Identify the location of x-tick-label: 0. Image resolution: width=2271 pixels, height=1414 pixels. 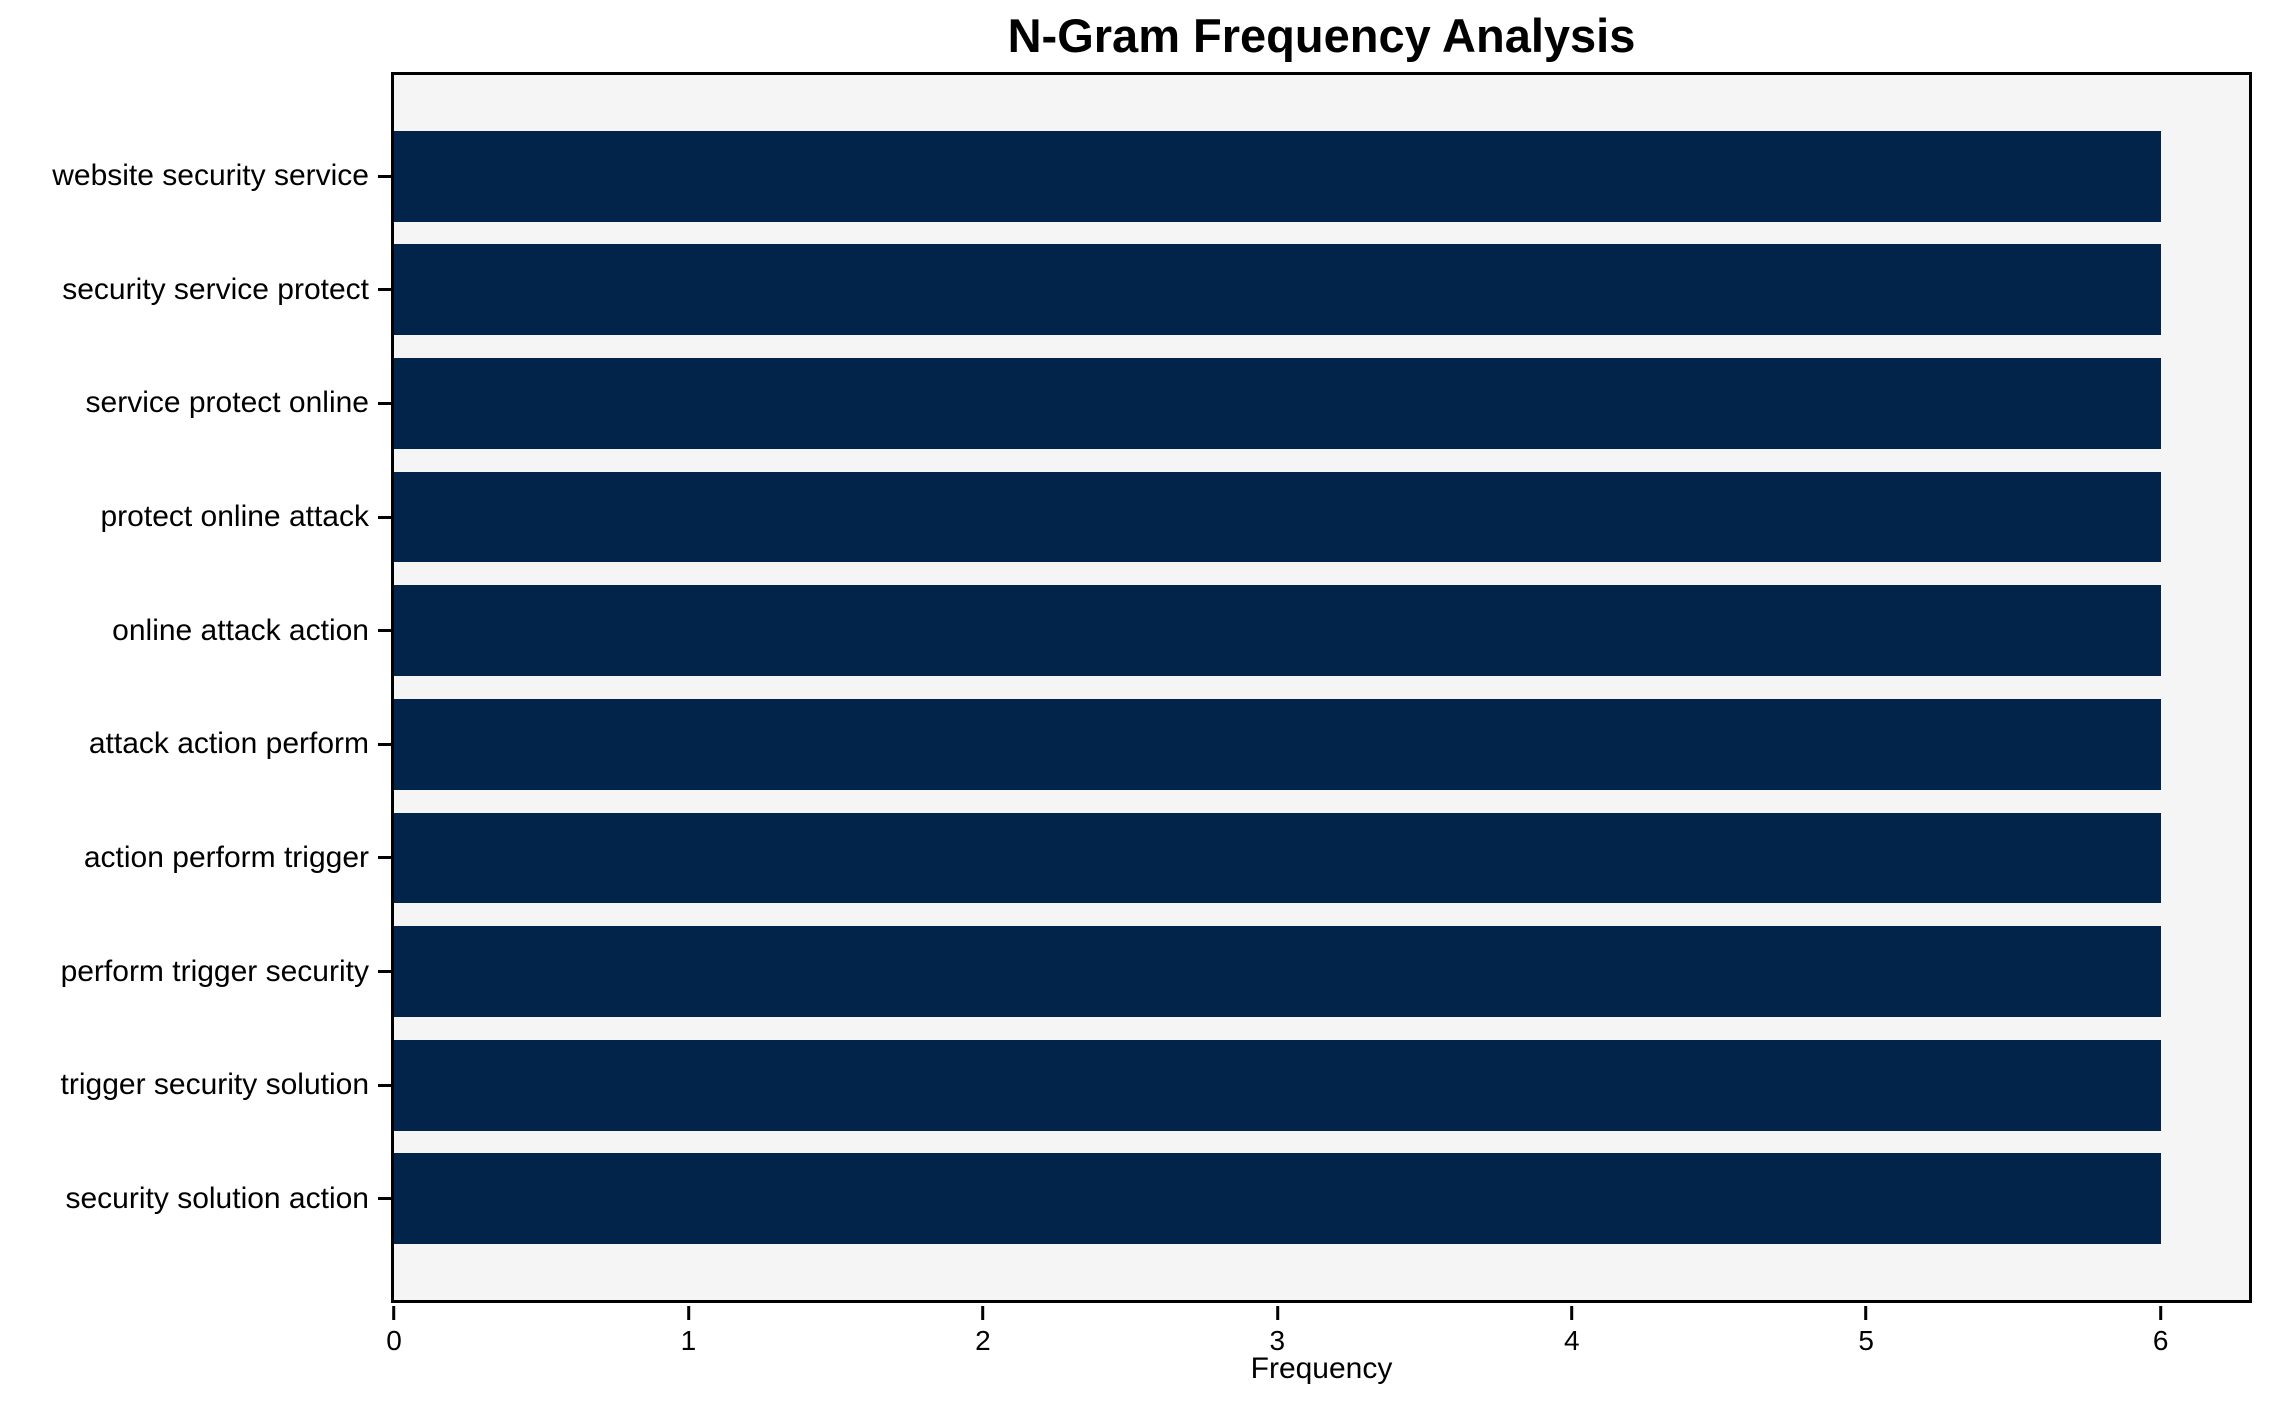
(394, 1340).